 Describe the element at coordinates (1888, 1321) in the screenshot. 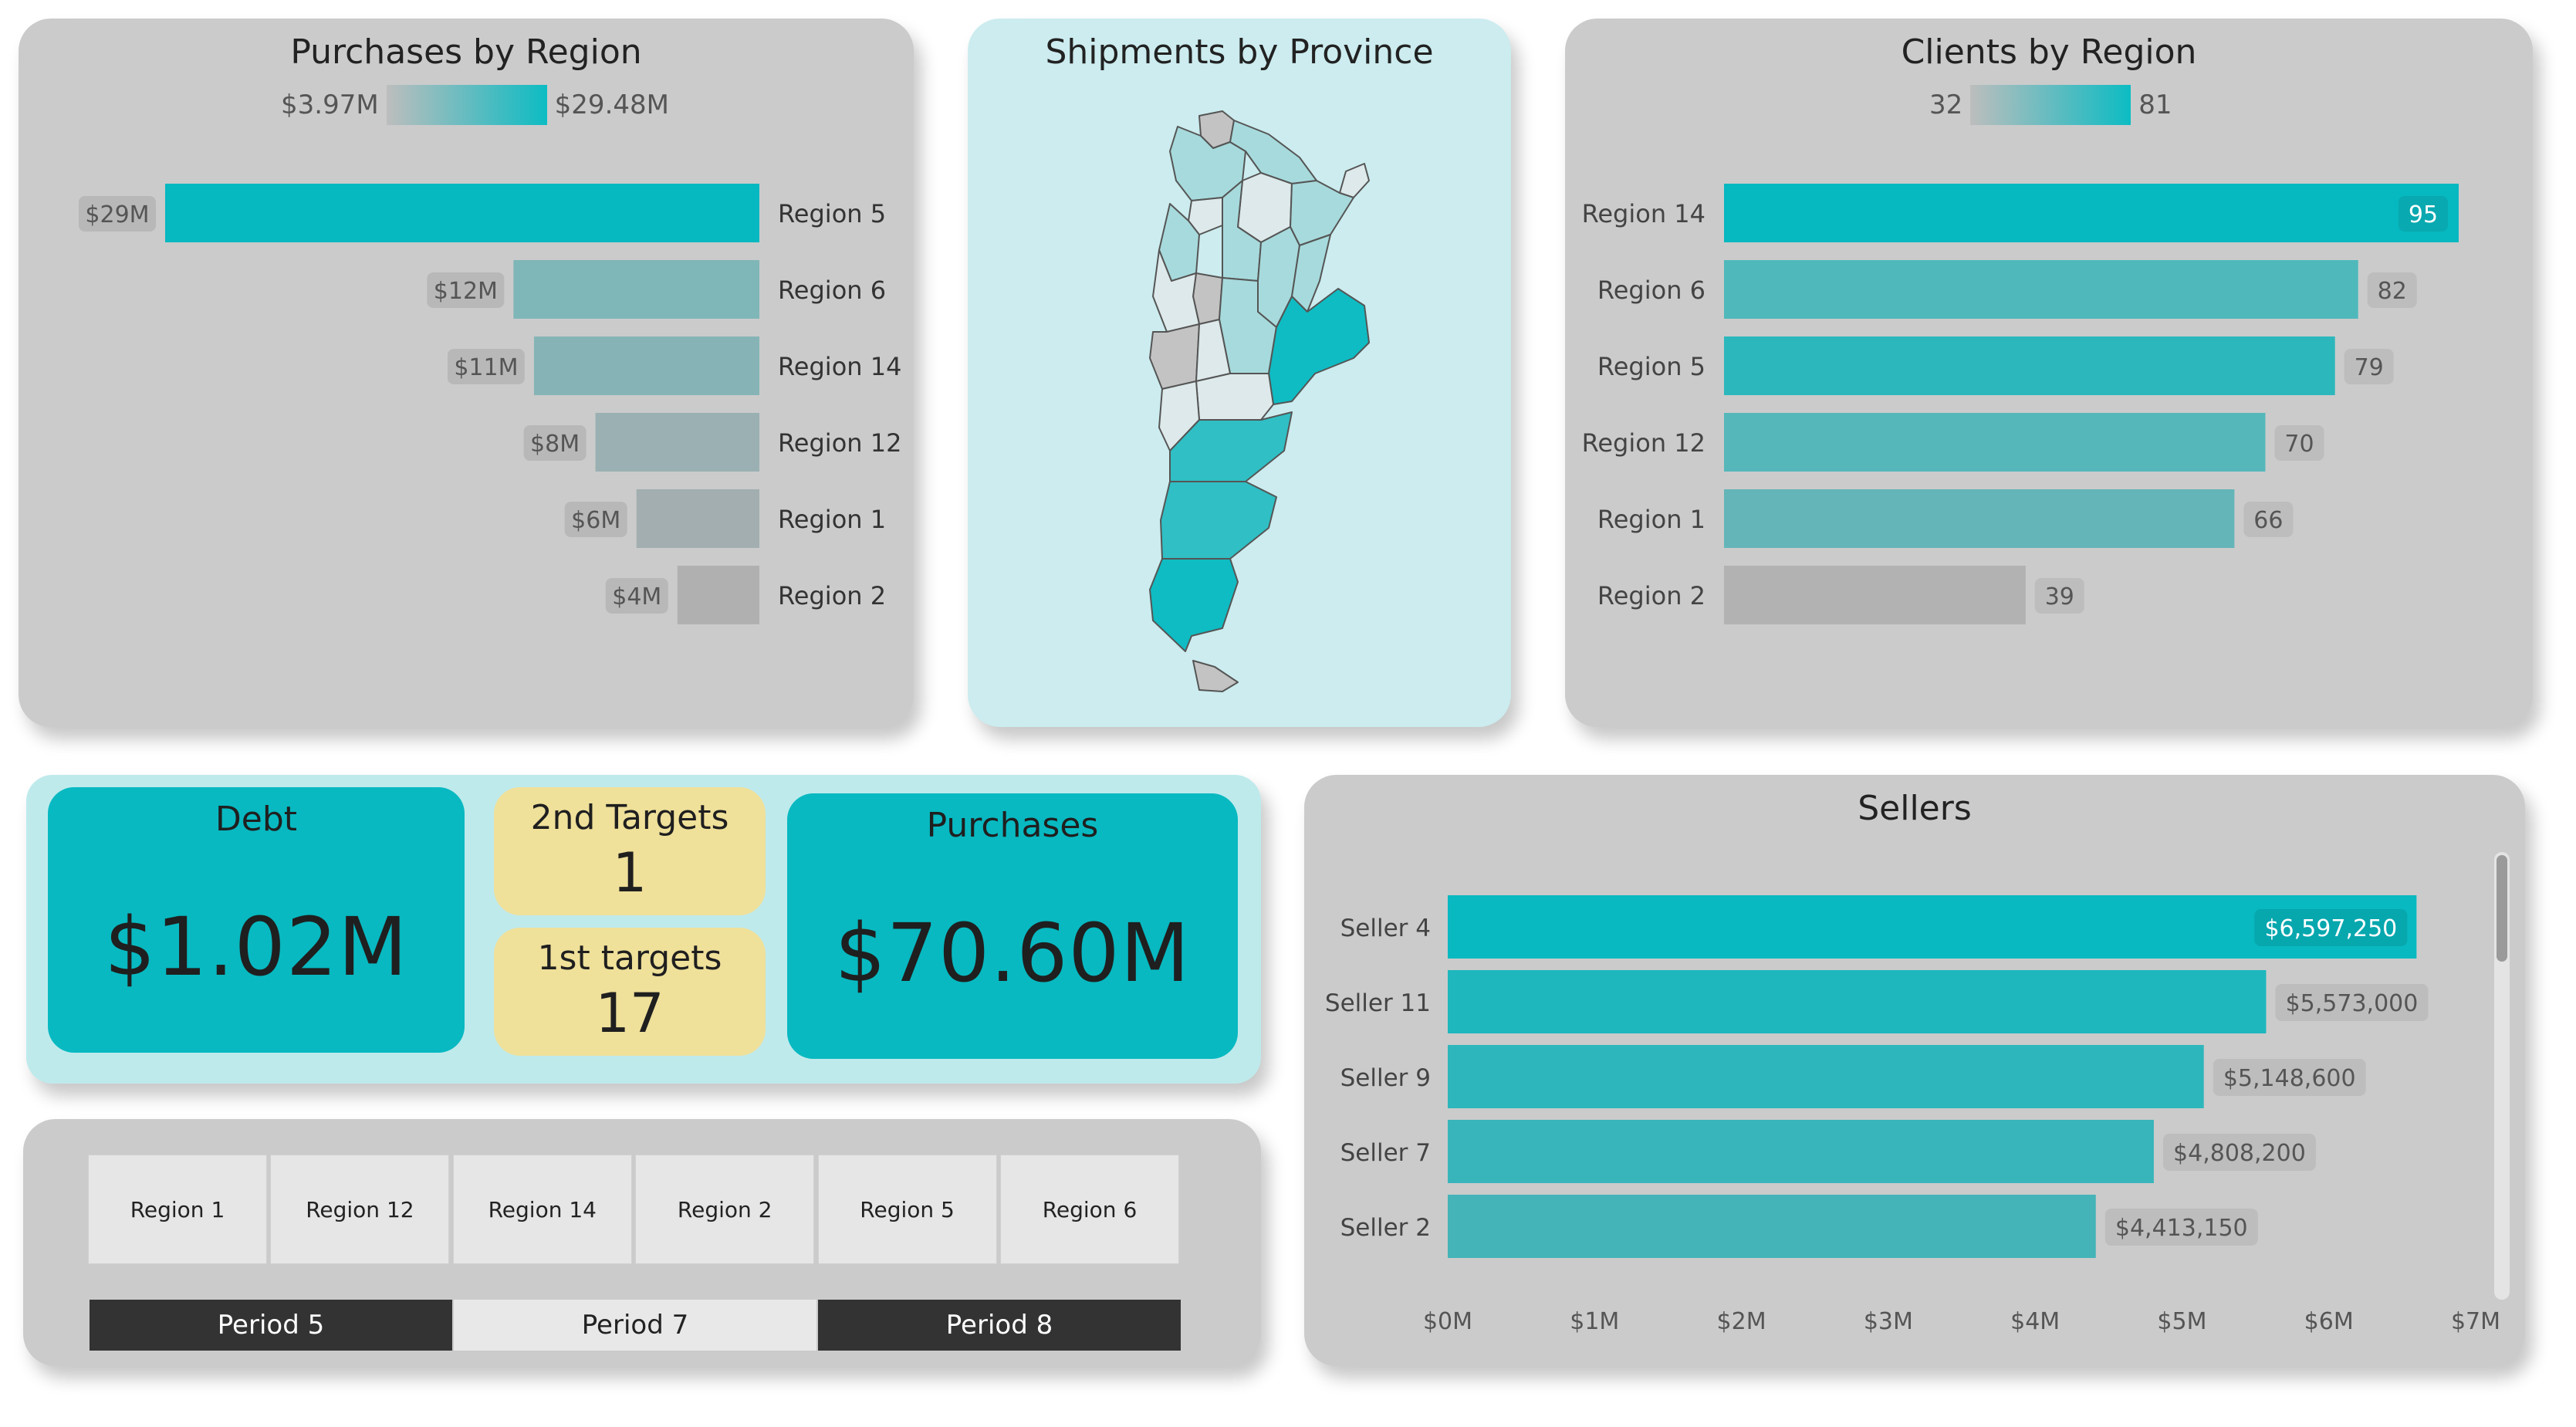

I see `sellers-x-tick-label: $3M` at that location.